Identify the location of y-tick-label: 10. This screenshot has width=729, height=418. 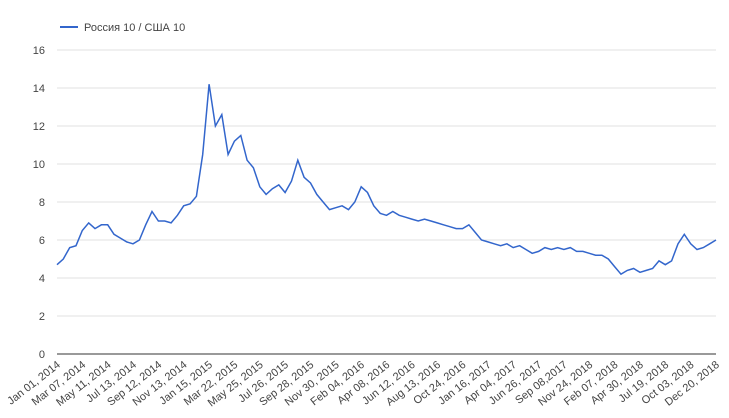
(39, 165).